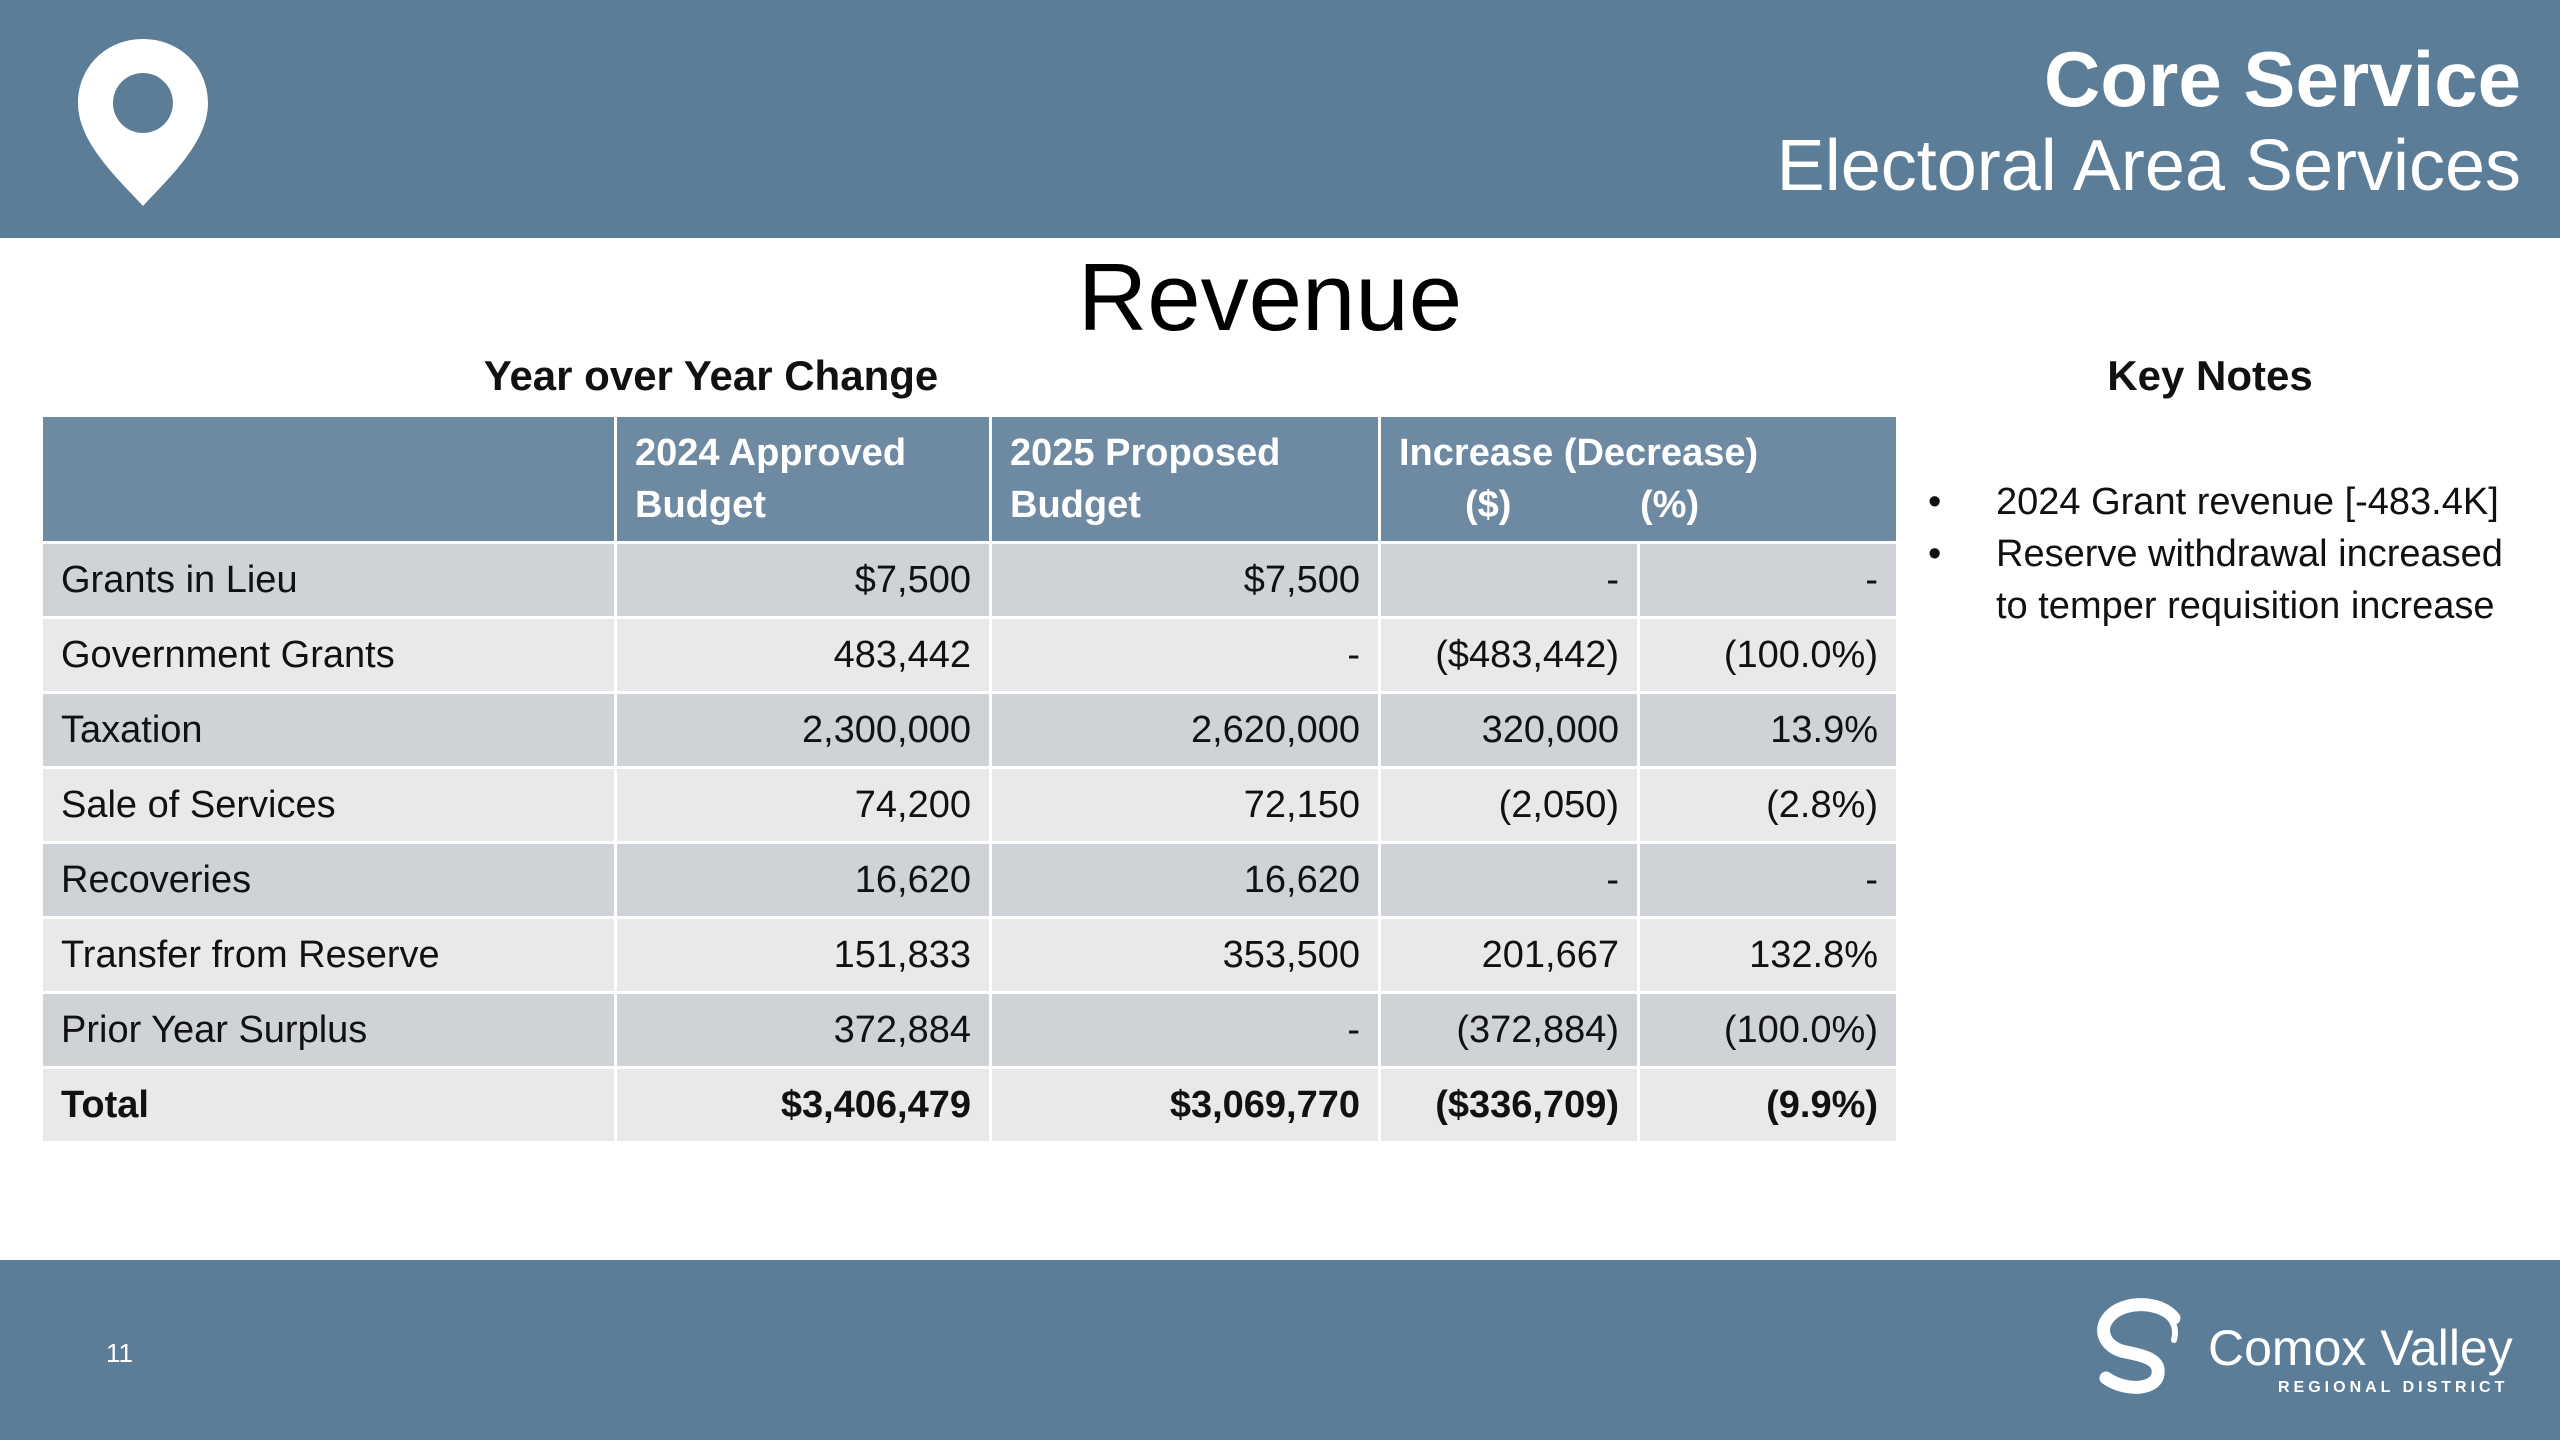 This screenshot has width=2560, height=1440. I want to click on header-increase-decrease: Increase (Decrease) ($) (%), so click(1638, 479).